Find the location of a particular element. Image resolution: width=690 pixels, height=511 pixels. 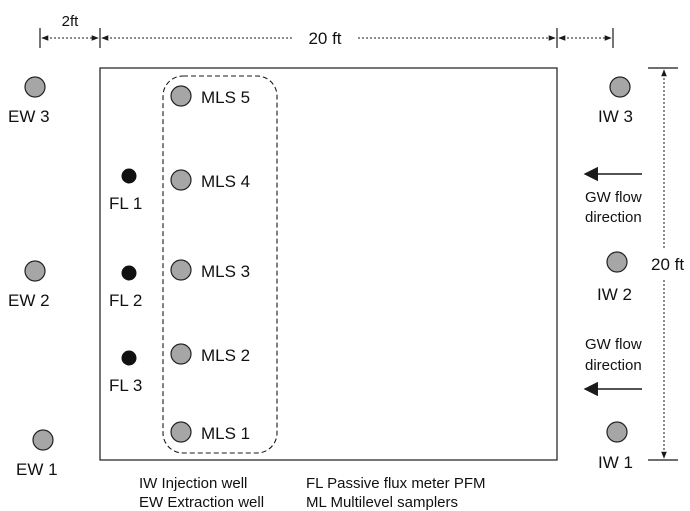

flux-meter-3: FL 3 is located at coordinates (125, 372).